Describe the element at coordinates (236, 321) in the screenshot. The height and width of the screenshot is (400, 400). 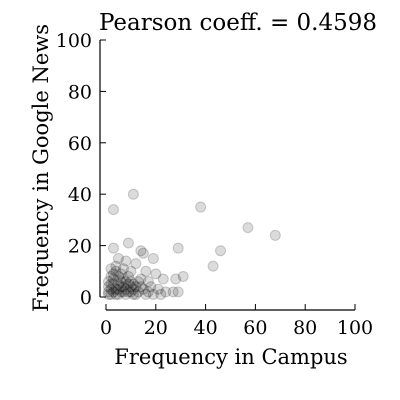
I see `x-axis-ticks: 0 20 40 60 80 100` at that location.